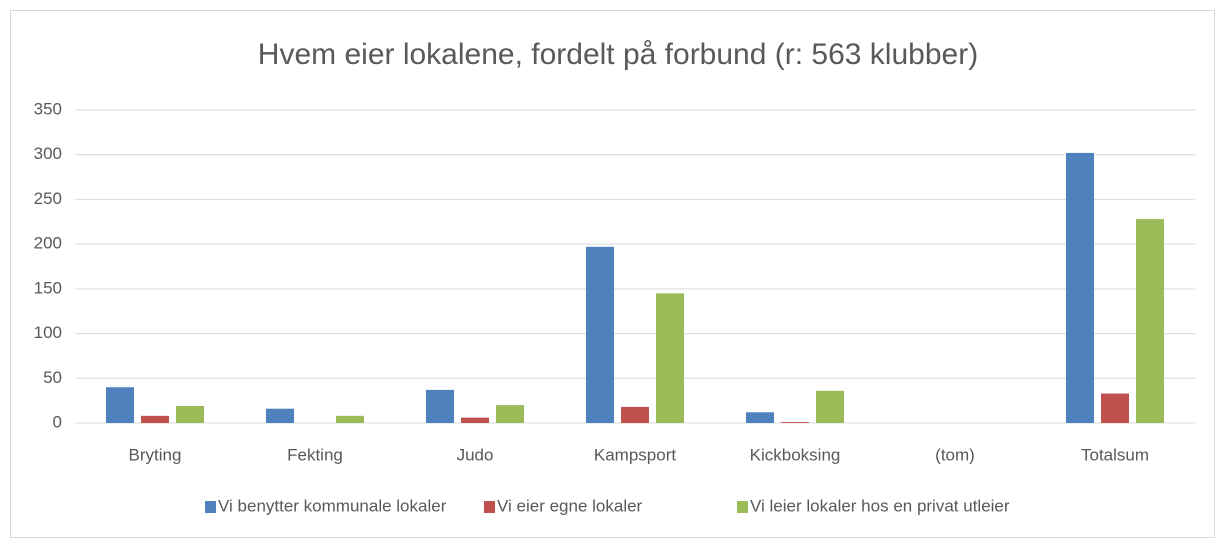  Describe the element at coordinates (635, 454) in the screenshot. I see `x-tick-label: Kampsport` at that location.